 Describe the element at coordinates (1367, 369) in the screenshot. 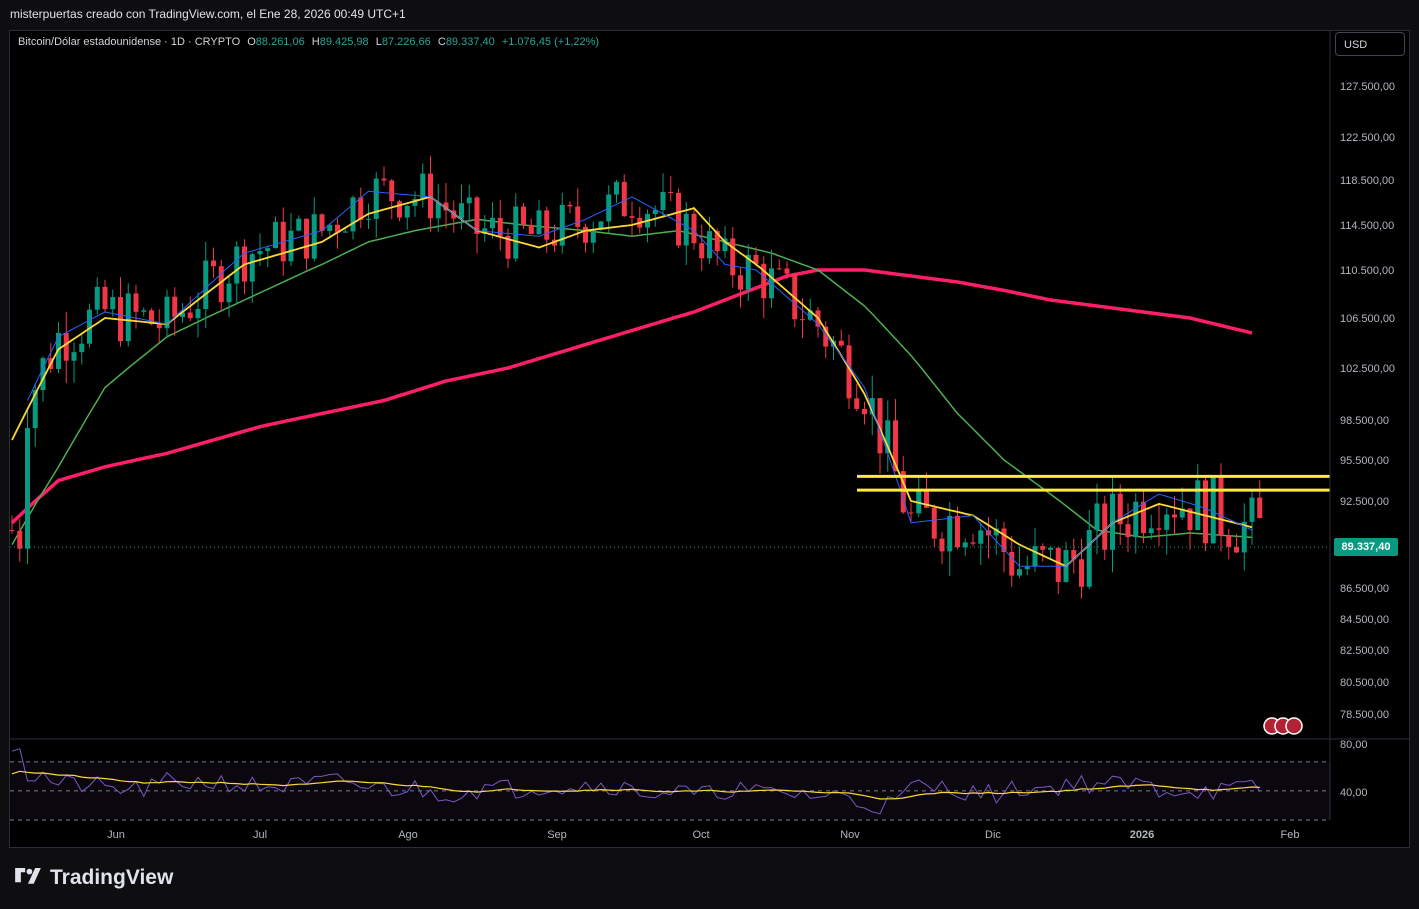

I see `price-tick-label: 102.500,00` at that location.